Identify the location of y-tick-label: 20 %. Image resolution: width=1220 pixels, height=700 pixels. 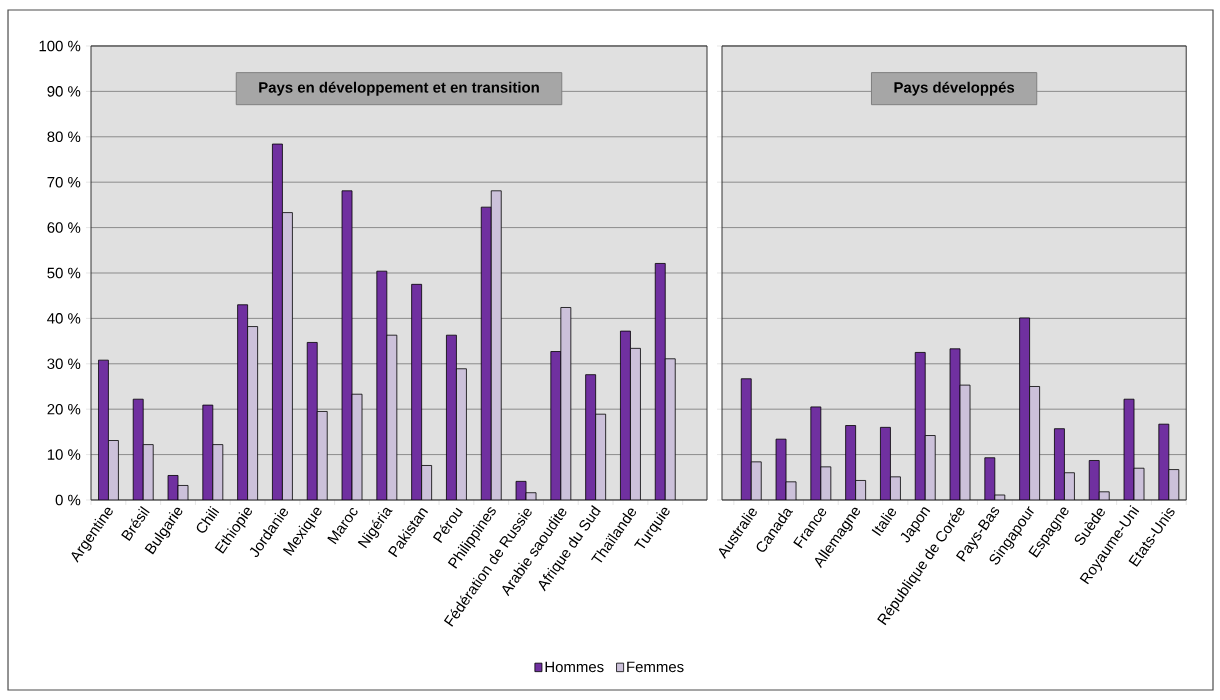
(64, 409).